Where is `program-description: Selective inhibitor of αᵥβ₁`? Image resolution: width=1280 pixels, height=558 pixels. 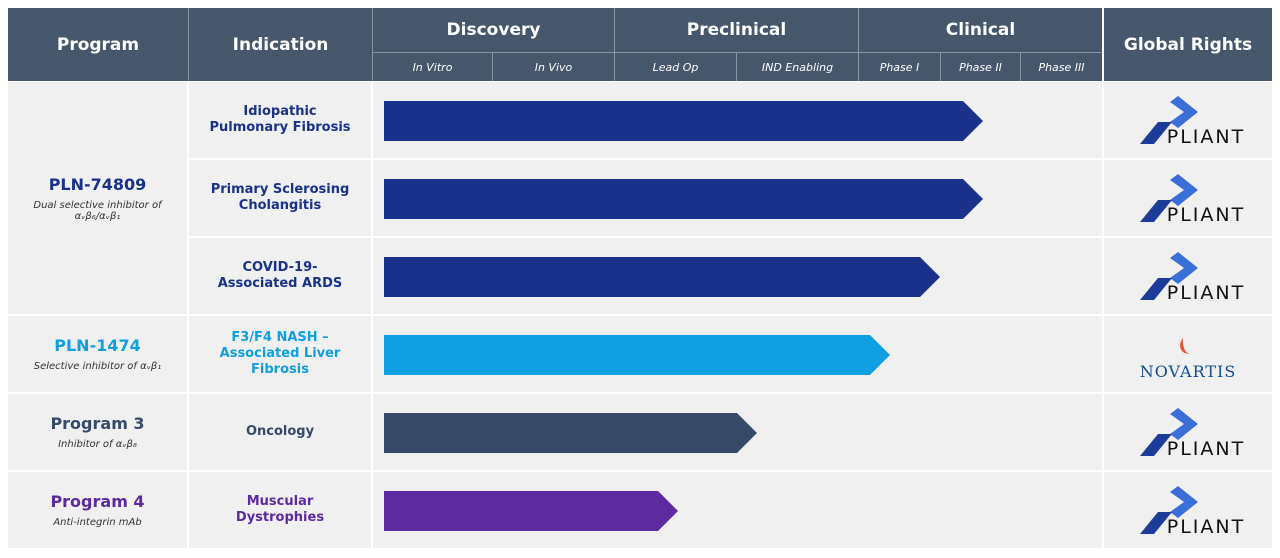
program-description: Selective inhibitor of αᵥβ₁ is located at coordinates (97, 366).